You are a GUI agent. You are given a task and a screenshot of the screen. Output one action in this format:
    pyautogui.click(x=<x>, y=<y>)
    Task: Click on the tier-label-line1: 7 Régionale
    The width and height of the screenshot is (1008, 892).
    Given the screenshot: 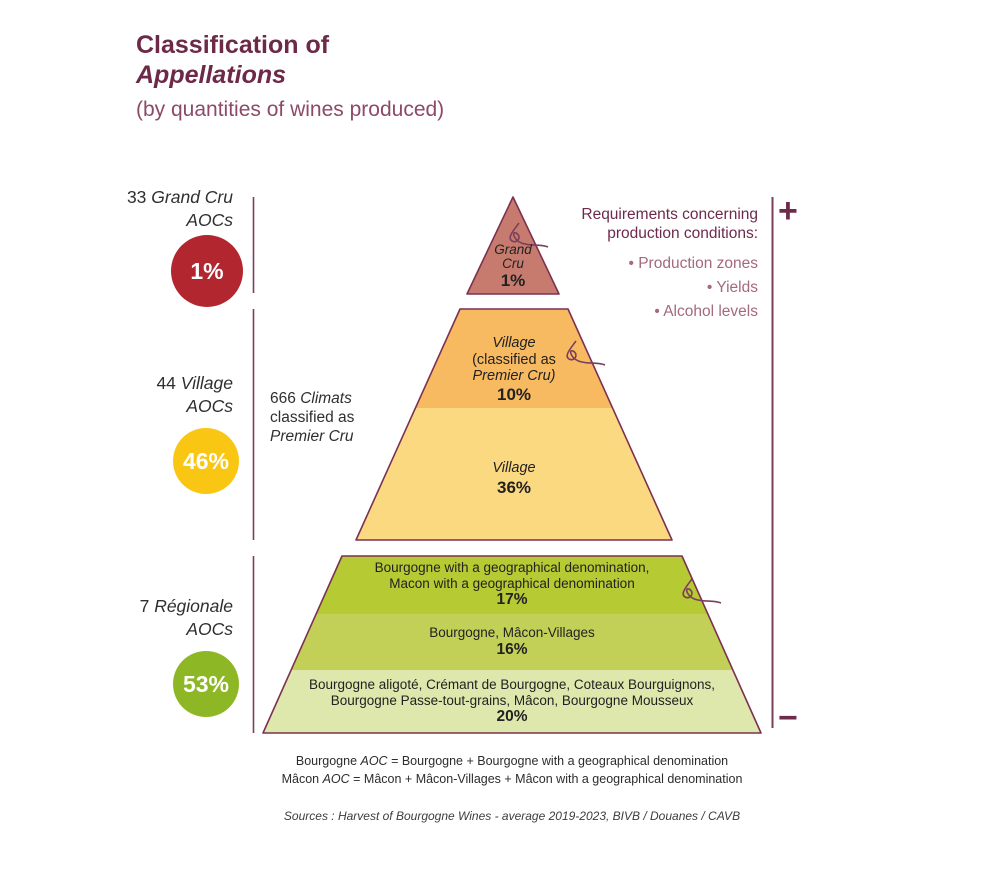 What is the action you would take?
    pyautogui.click(x=186, y=606)
    